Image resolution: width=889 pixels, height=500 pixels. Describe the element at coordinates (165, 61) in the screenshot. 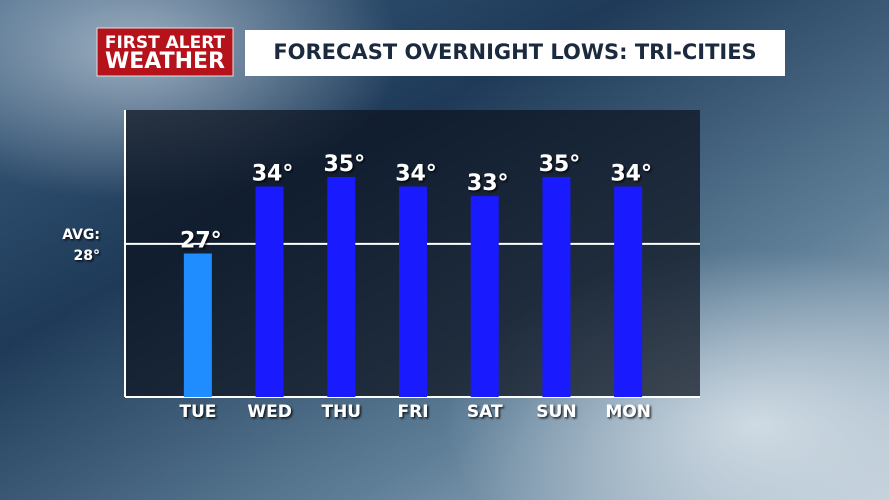

I see `logo-line: WEATHER` at that location.